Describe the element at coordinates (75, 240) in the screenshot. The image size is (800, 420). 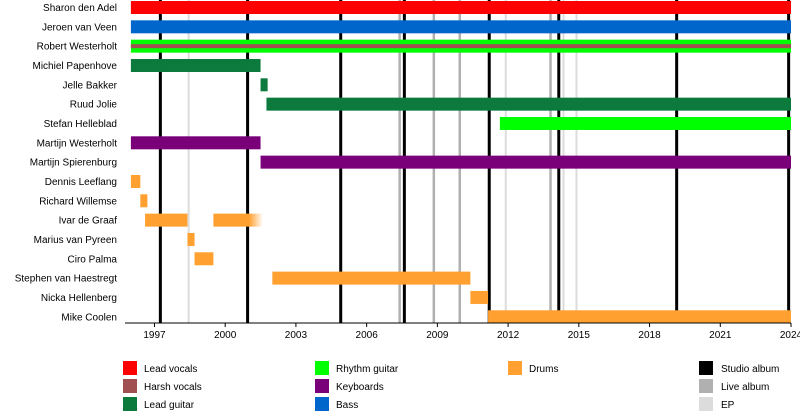
I see `member-label-marius-van-pyreen: Marius van Pyreen` at that location.